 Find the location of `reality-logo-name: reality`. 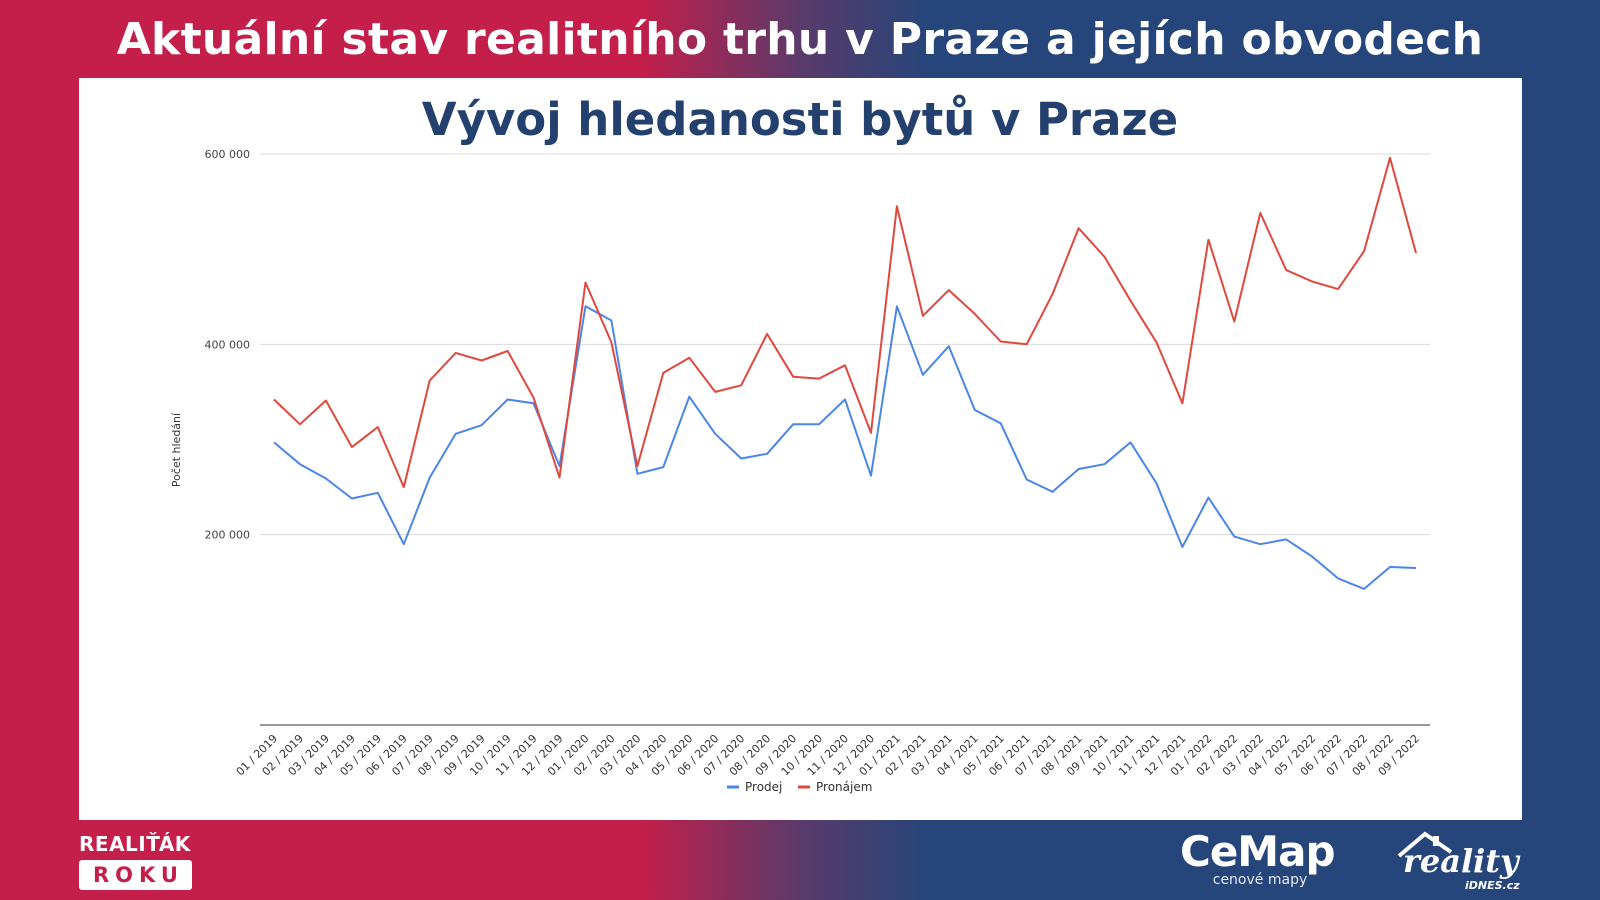

reality-logo-name: reality is located at coordinates (1461, 861).